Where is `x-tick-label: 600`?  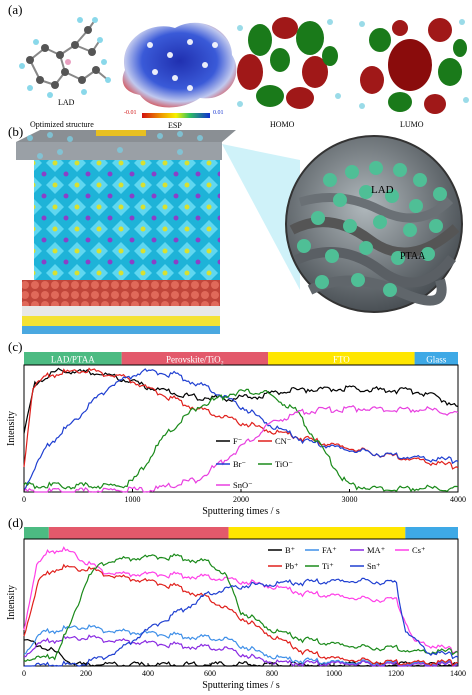 x-tick-label: 600 is located at coordinates (210, 673).